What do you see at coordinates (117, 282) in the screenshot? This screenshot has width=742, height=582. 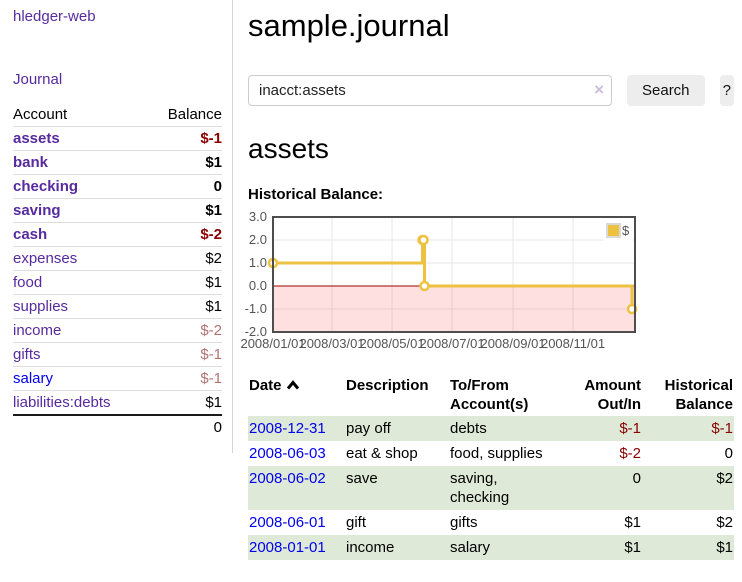 I see `account-row: food $1` at bounding box center [117, 282].